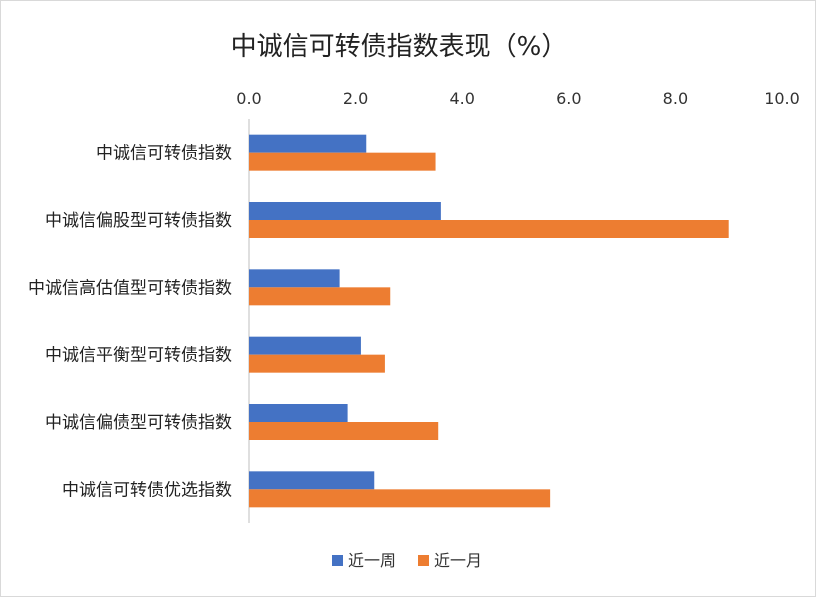 This screenshot has height=598, width=816. I want to click on x-tick-label: 2.0, so click(355, 98).